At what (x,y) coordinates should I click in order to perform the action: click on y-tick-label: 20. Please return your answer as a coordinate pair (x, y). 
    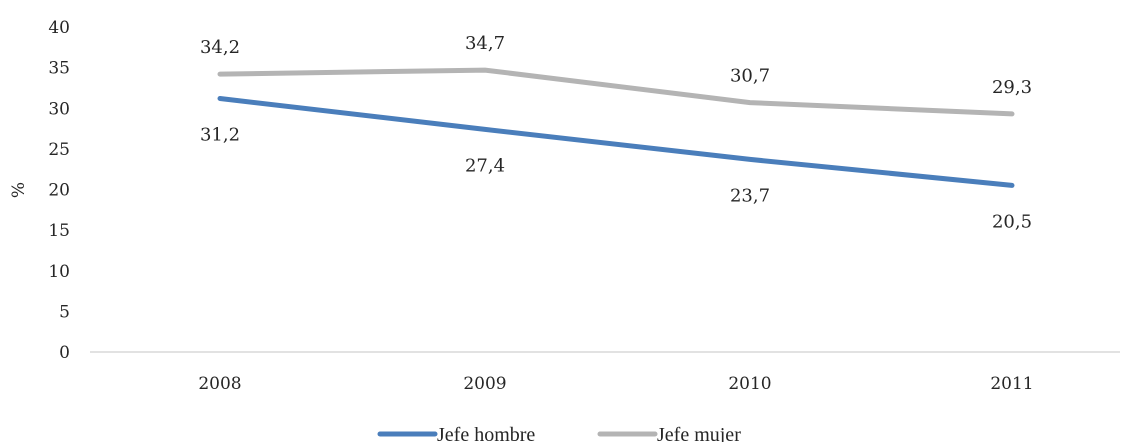
    Looking at the image, I should click on (59, 191).